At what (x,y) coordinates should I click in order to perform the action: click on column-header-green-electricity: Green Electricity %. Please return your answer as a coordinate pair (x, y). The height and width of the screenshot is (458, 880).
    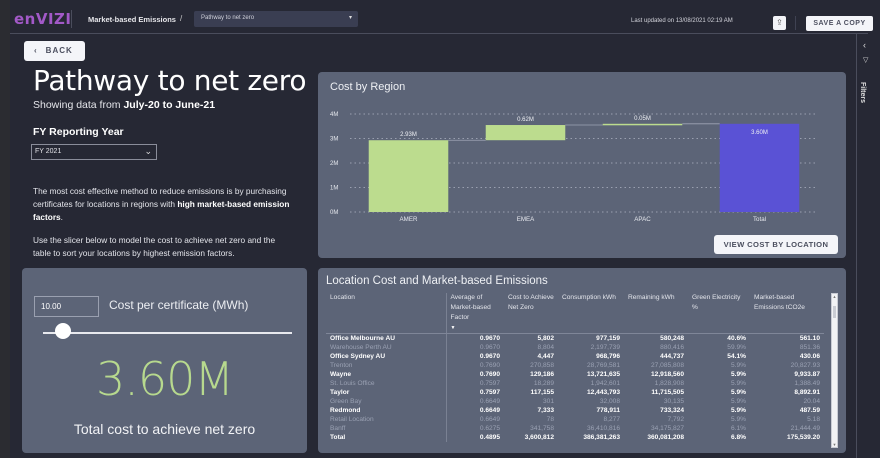
    Looking at the image, I should click on (719, 313).